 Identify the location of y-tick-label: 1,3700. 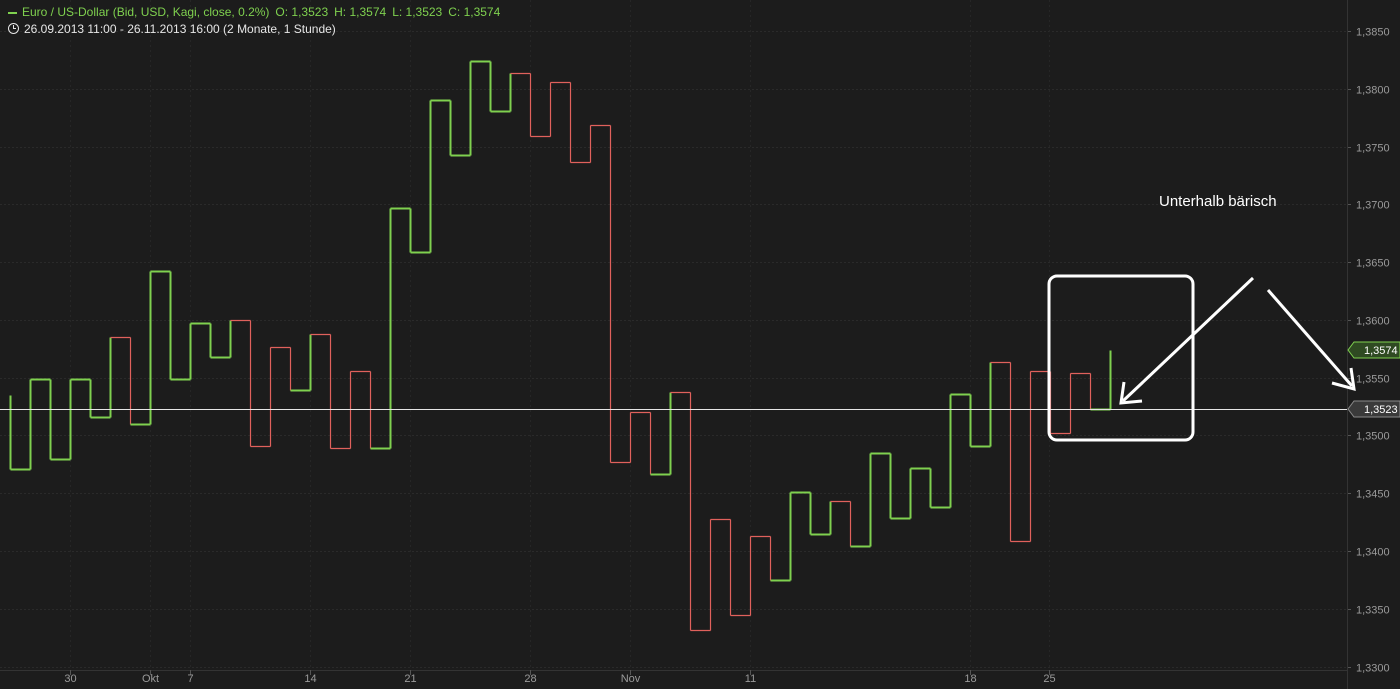
(1373, 206).